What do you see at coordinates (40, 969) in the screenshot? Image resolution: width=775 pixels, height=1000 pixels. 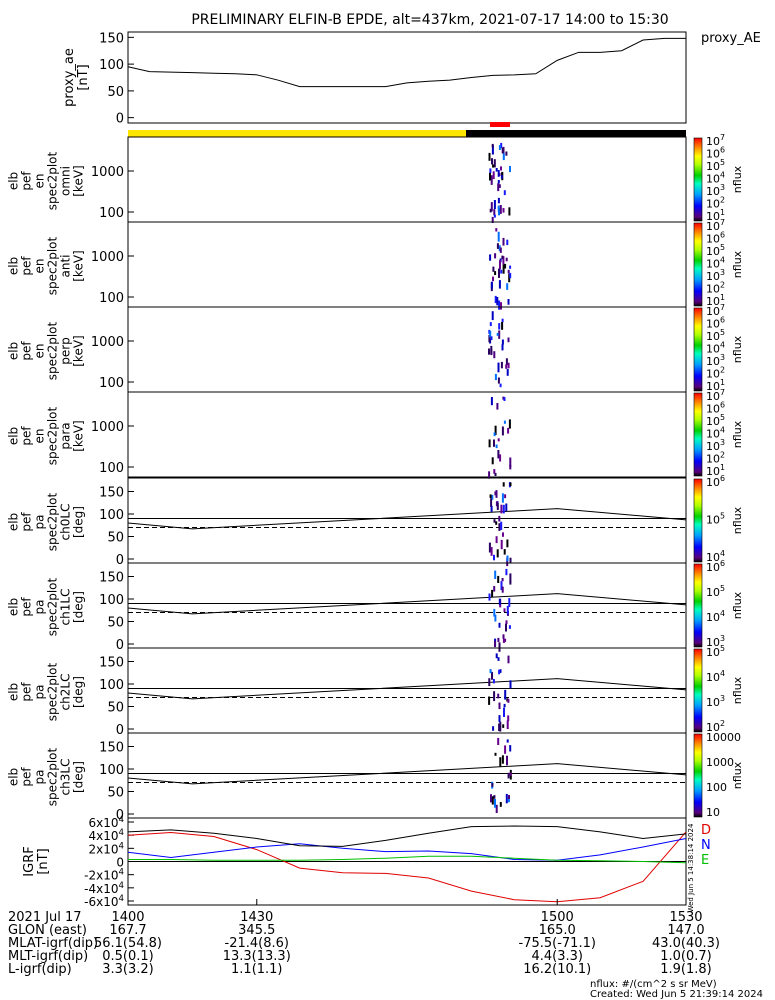 I see `ephemeris-row-label: L-igrf(dip)` at bounding box center [40, 969].